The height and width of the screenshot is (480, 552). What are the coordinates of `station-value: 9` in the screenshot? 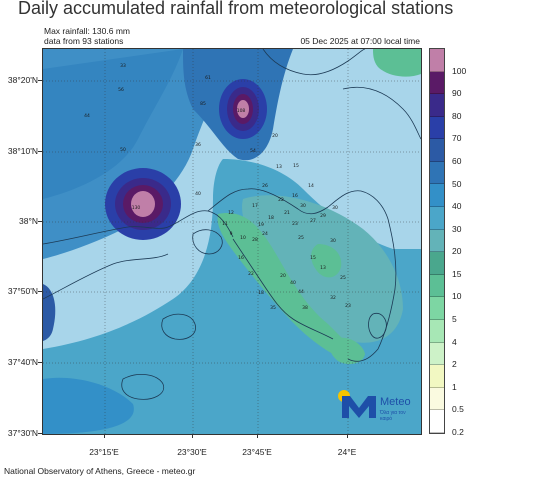 It's located at (231, 234).